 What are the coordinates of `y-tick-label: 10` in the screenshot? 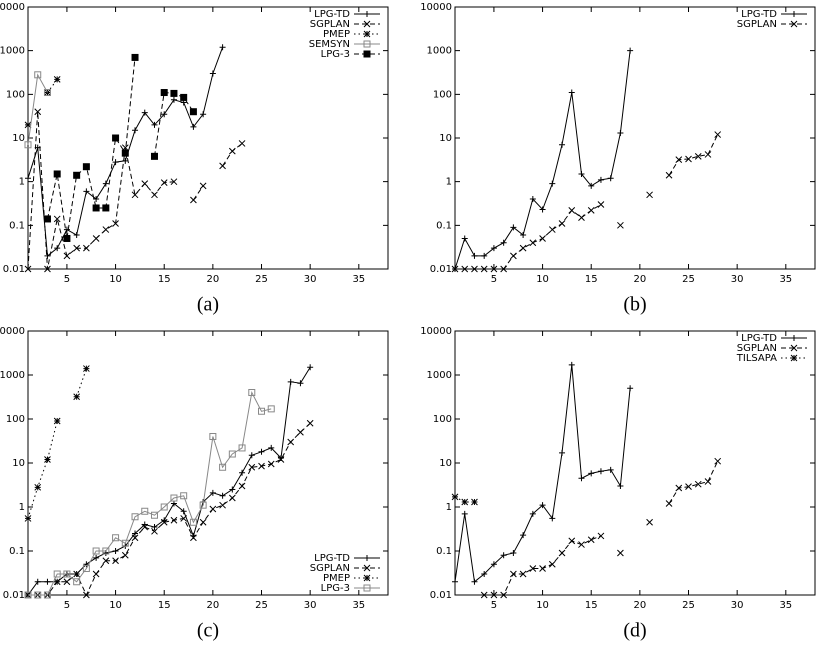 It's located at (18, 138).